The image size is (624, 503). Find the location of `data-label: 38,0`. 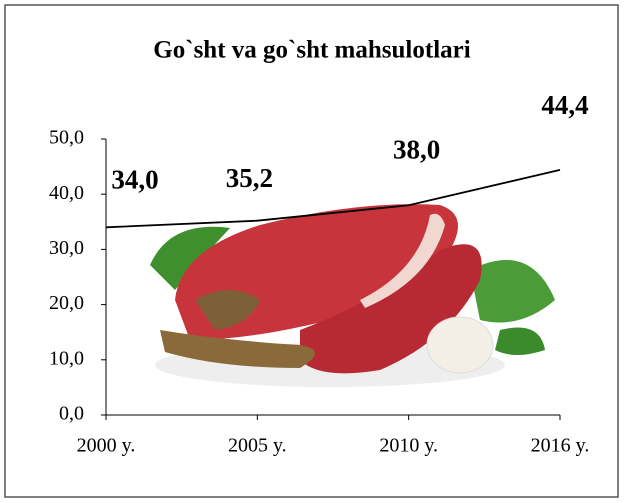

data-label: 38,0 is located at coordinates (416, 149).